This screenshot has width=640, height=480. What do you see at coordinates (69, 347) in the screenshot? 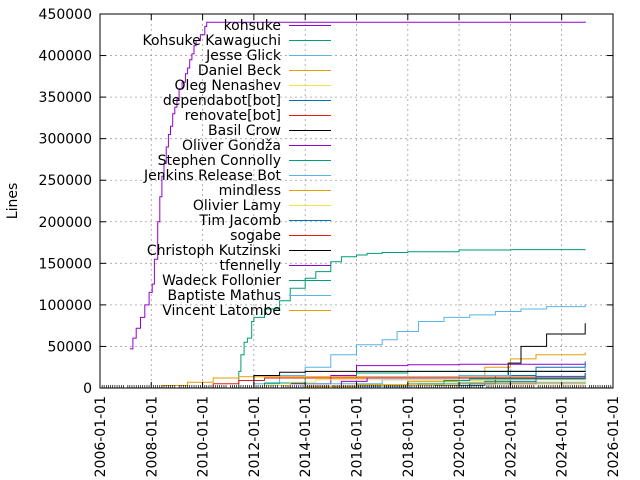
I see `y-tick-label: 50000` at bounding box center [69, 347].